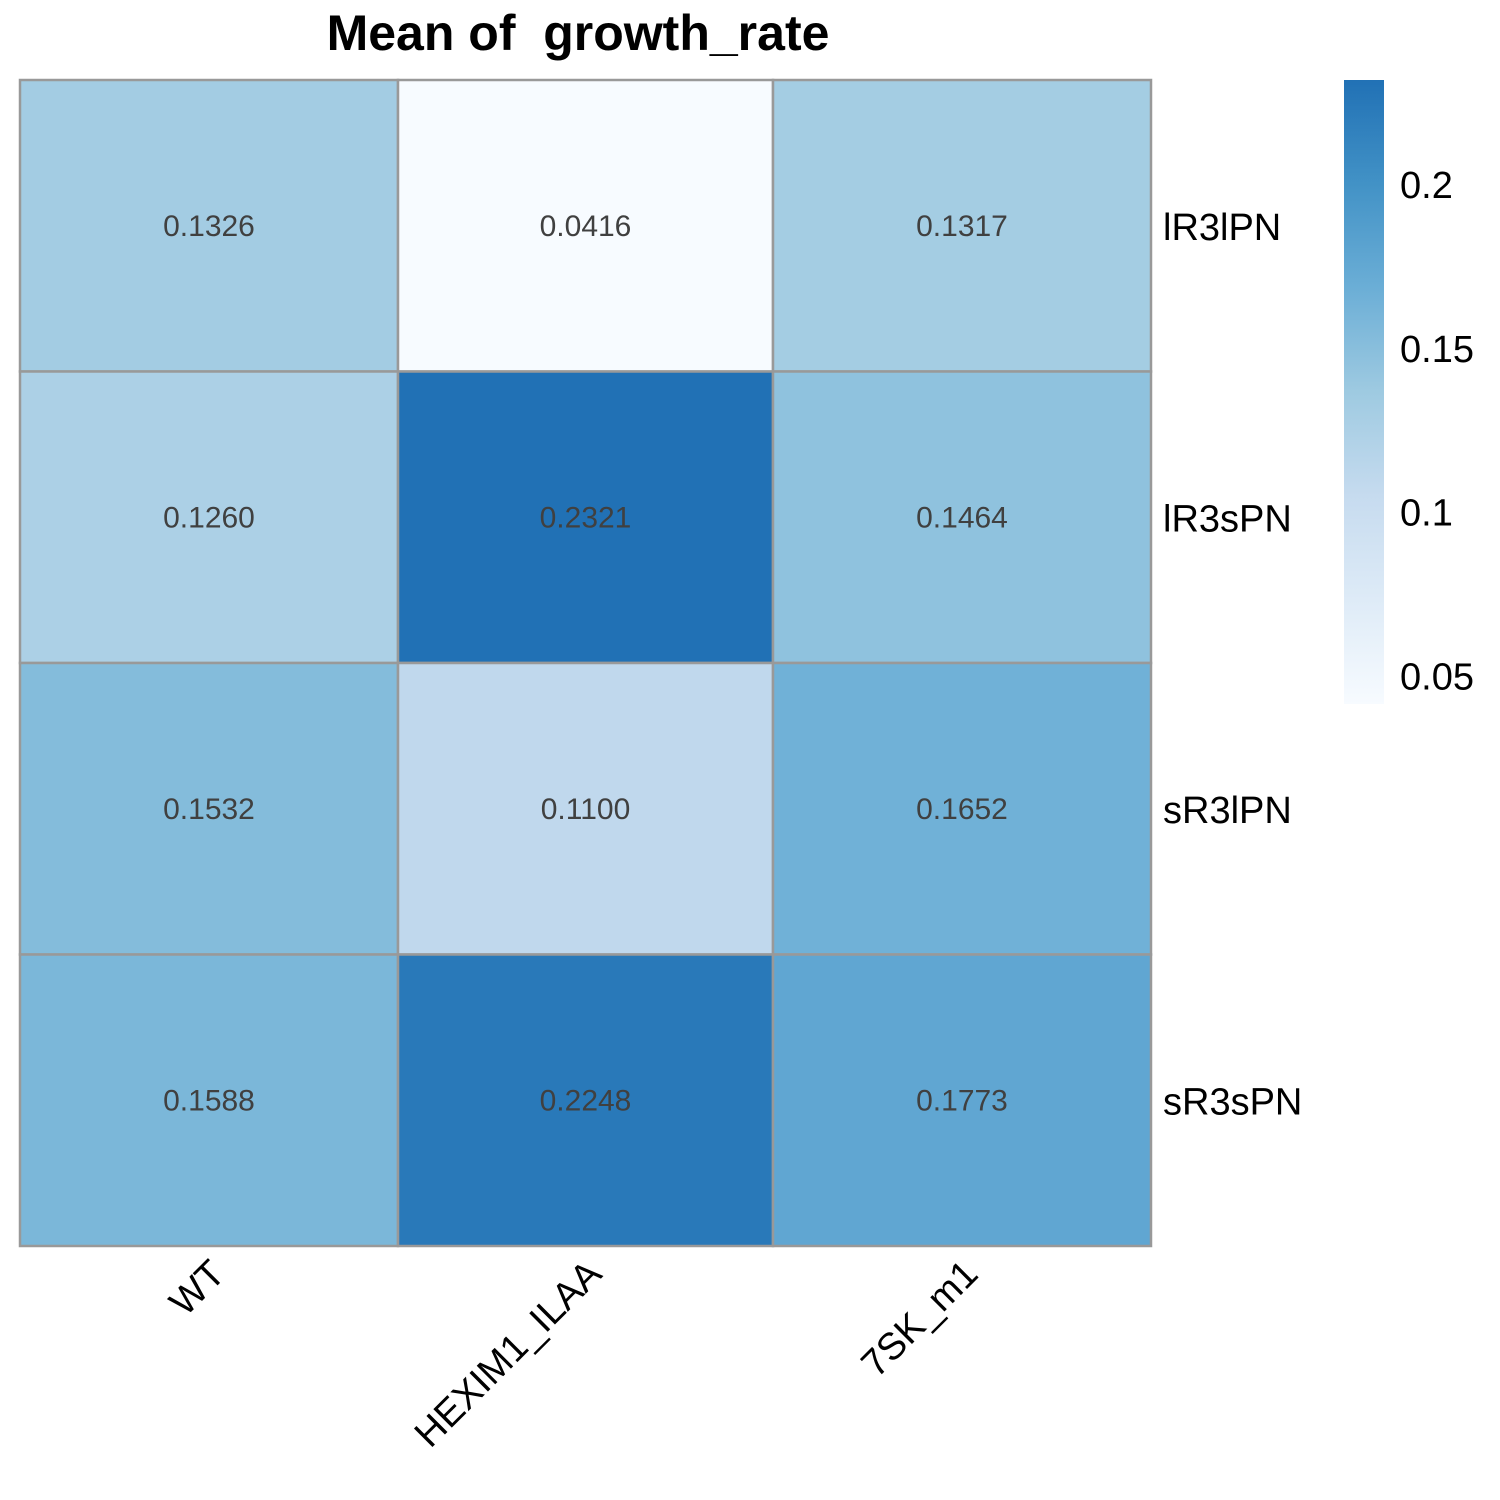  What do you see at coordinates (578, 33) in the screenshot?
I see `chart-title: Mean of growth_rate` at bounding box center [578, 33].